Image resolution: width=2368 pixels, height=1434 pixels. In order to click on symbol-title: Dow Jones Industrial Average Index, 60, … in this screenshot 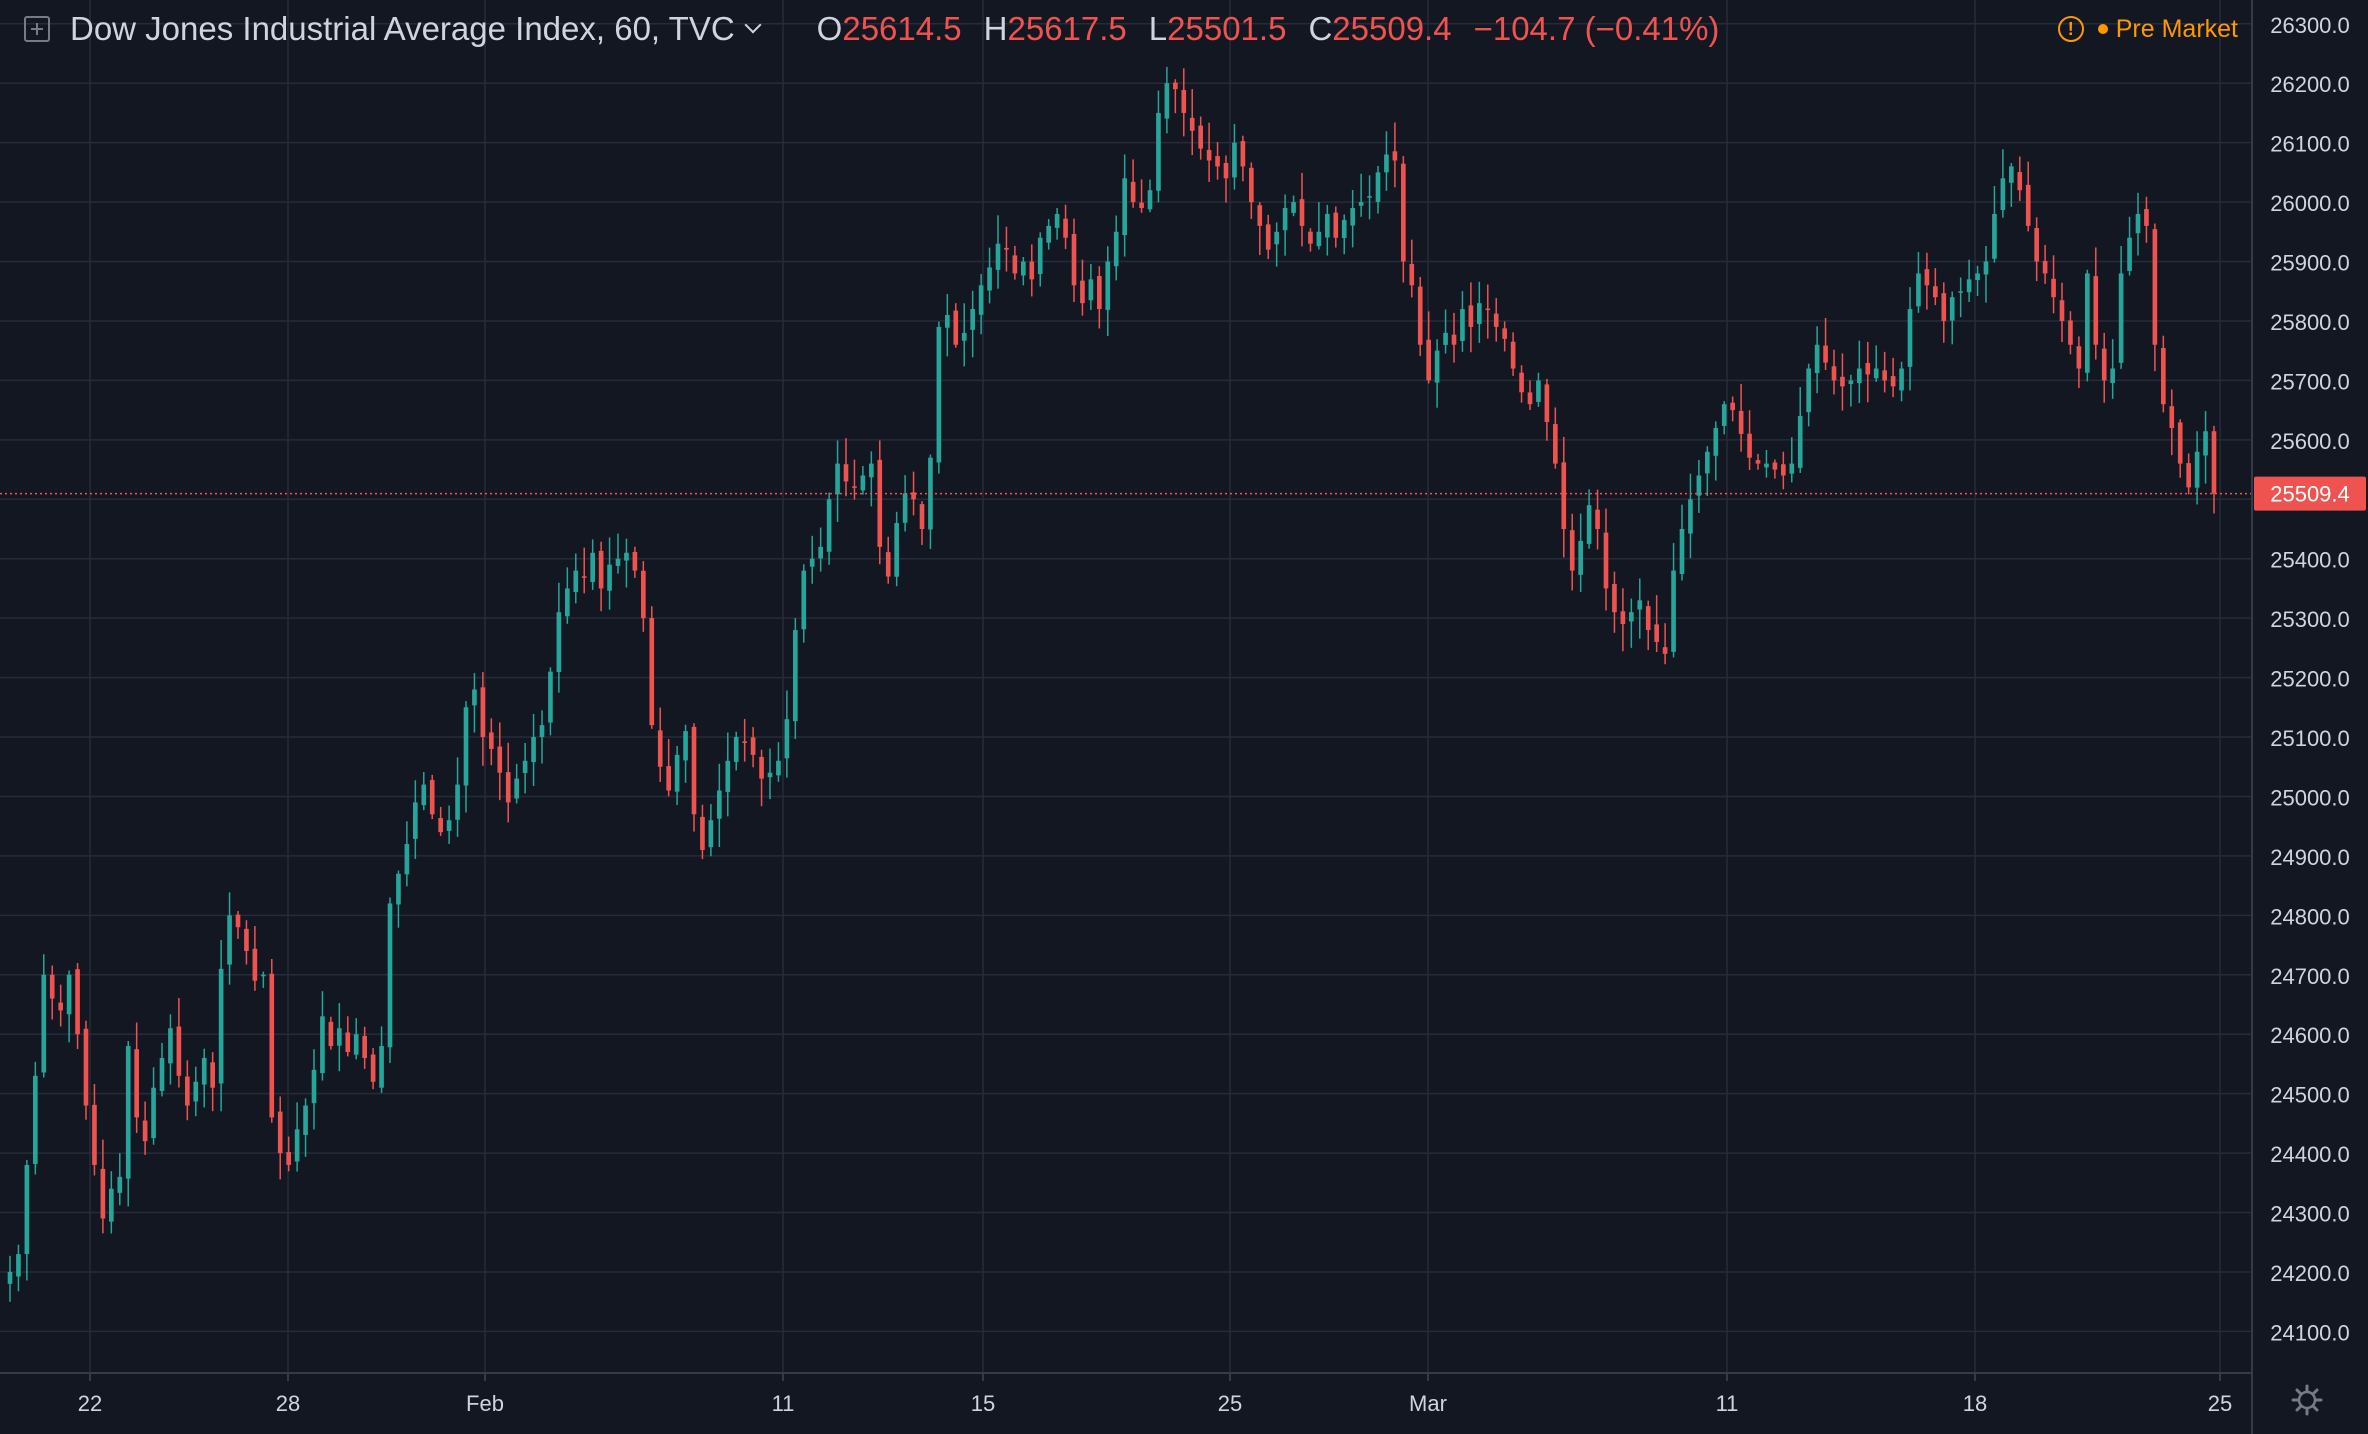, I will do `click(402, 28)`.